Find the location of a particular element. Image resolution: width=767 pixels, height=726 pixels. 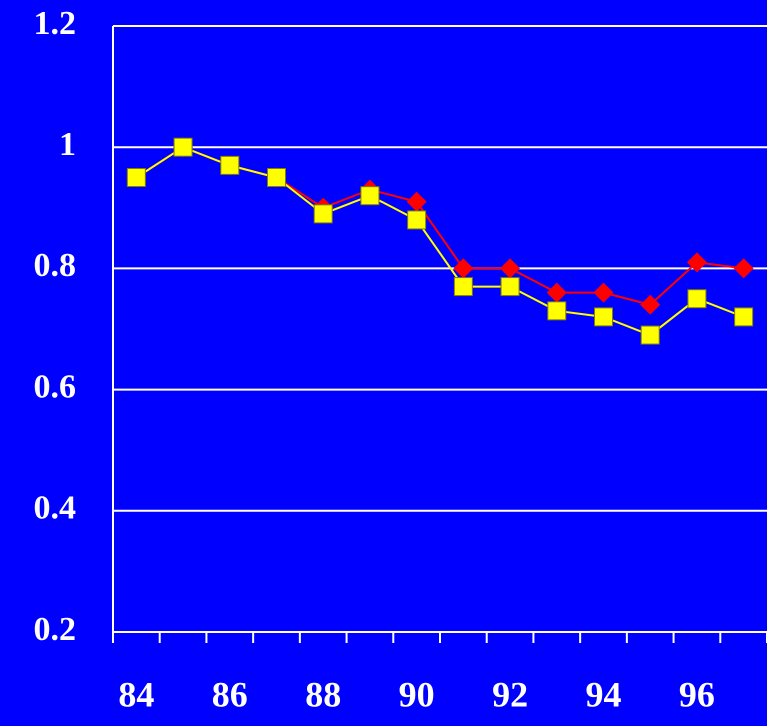

x-tick-label: 84 is located at coordinates (136, 694).